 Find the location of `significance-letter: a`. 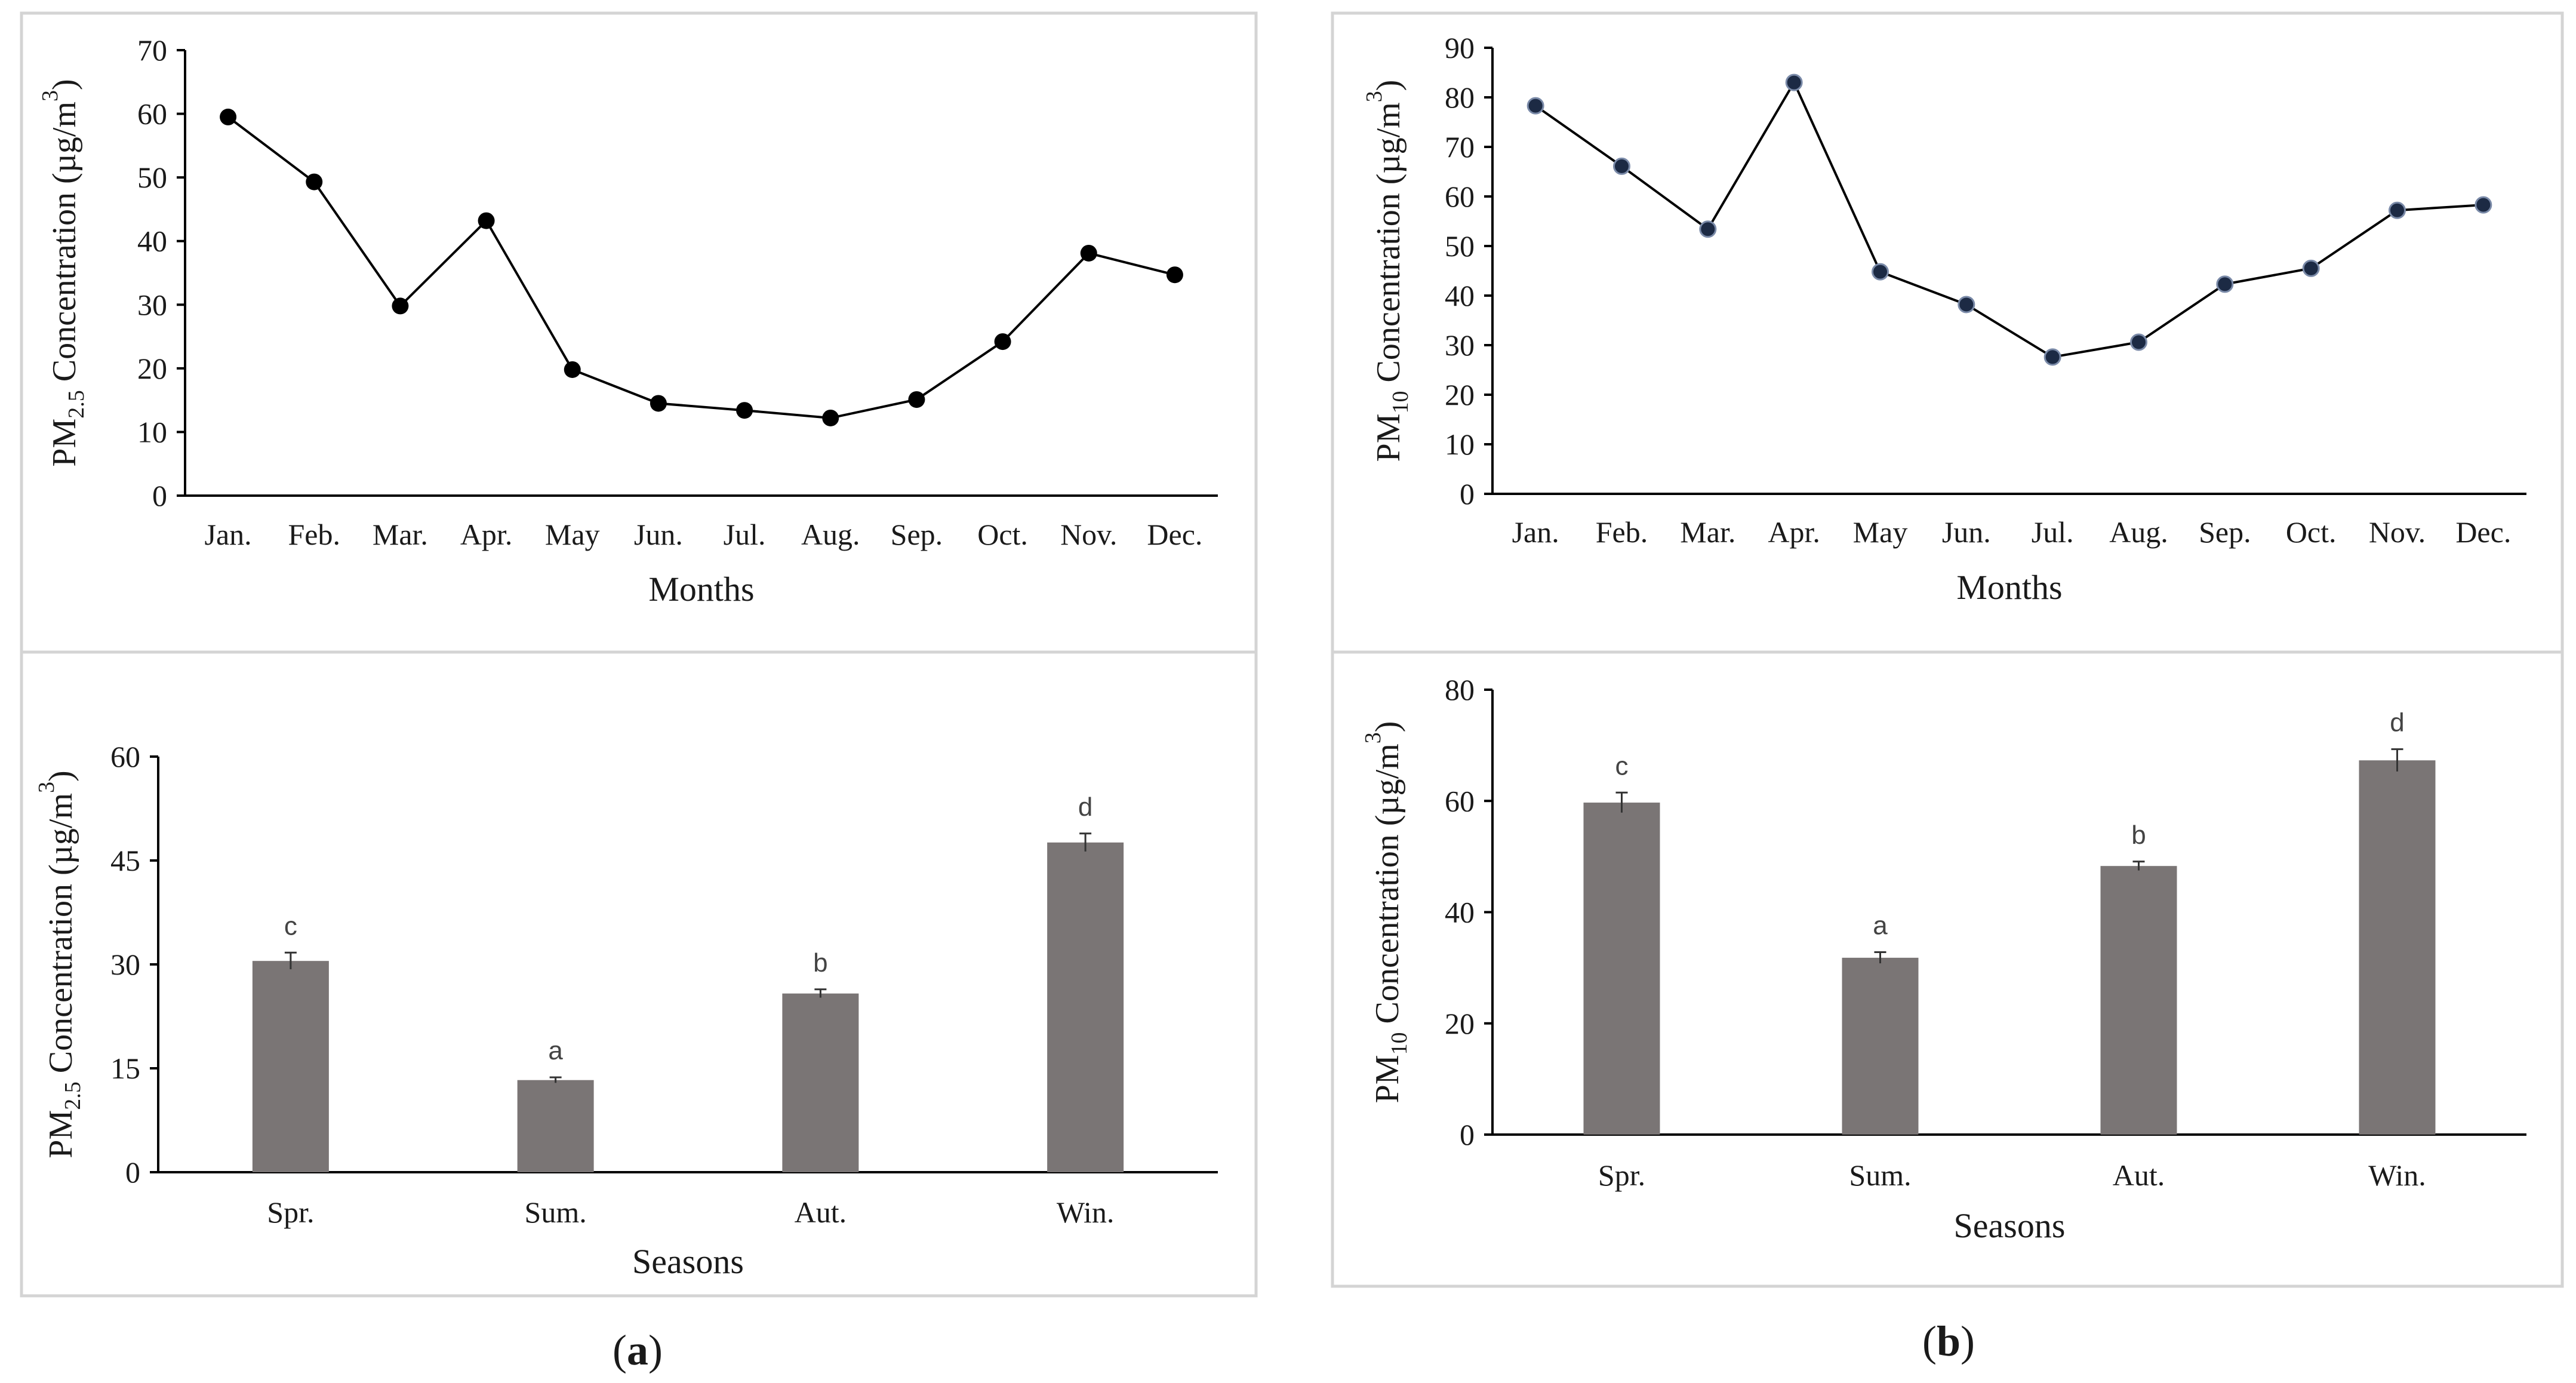

significance-letter: a is located at coordinates (1880, 926).